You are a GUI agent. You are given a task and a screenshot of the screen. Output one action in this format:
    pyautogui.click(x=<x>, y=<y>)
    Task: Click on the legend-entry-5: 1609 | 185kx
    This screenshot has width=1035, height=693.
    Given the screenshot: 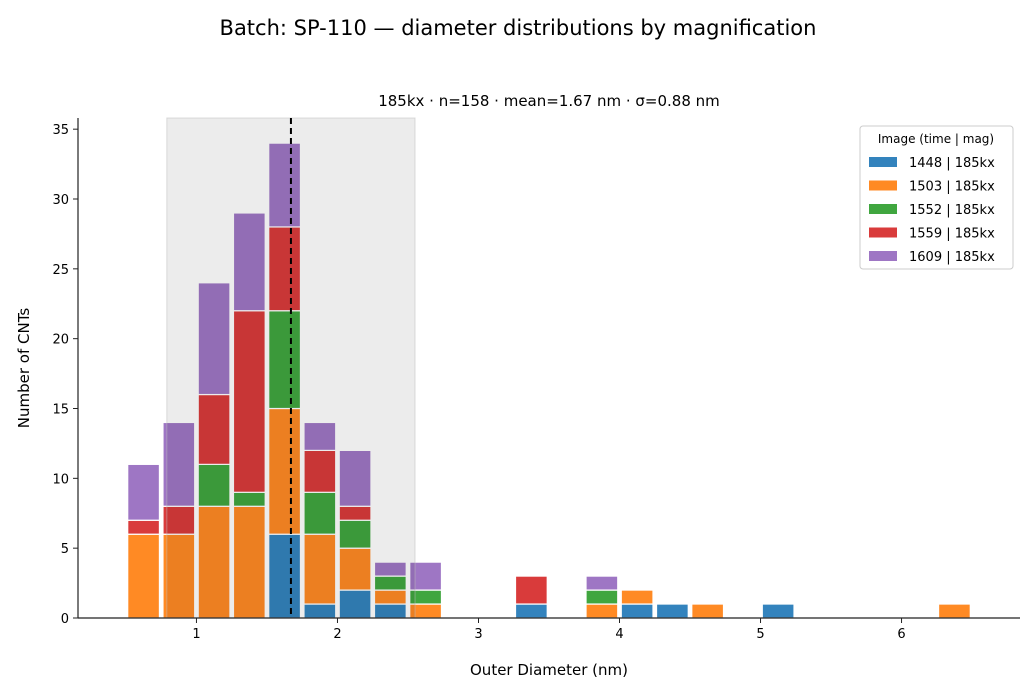 What is the action you would take?
    pyautogui.click(x=952, y=257)
    